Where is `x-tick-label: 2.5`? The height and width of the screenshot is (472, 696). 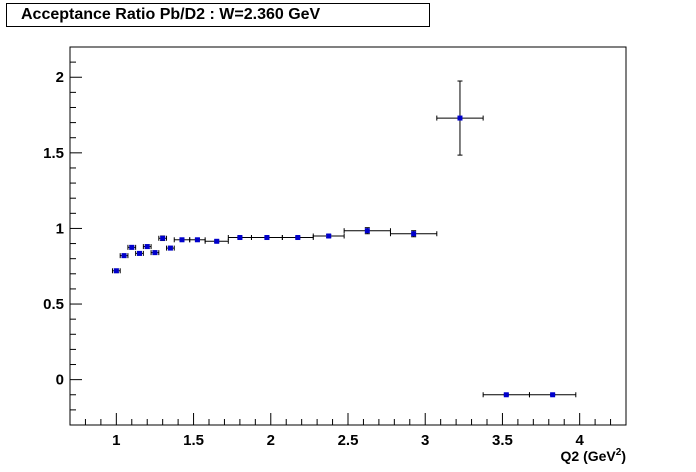 x-tick-label: 2.5 is located at coordinates (348, 440).